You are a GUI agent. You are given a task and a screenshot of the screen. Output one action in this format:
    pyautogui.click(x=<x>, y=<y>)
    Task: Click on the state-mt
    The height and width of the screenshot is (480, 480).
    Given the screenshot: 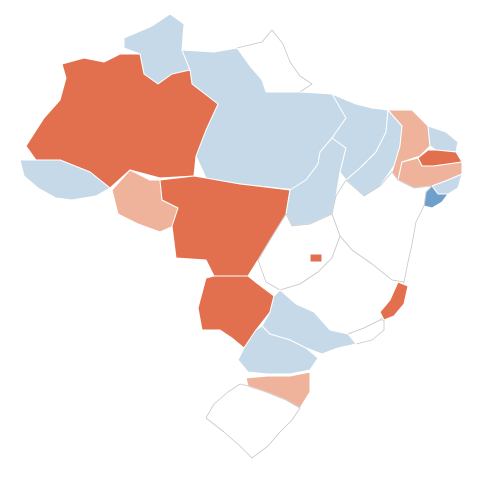 What is the action you would take?
    pyautogui.click(x=225, y=226)
    